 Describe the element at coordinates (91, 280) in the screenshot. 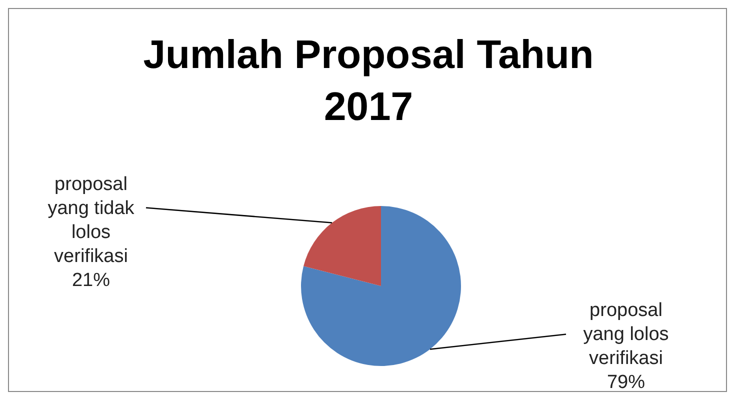

I see `data-label: 21%` at that location.